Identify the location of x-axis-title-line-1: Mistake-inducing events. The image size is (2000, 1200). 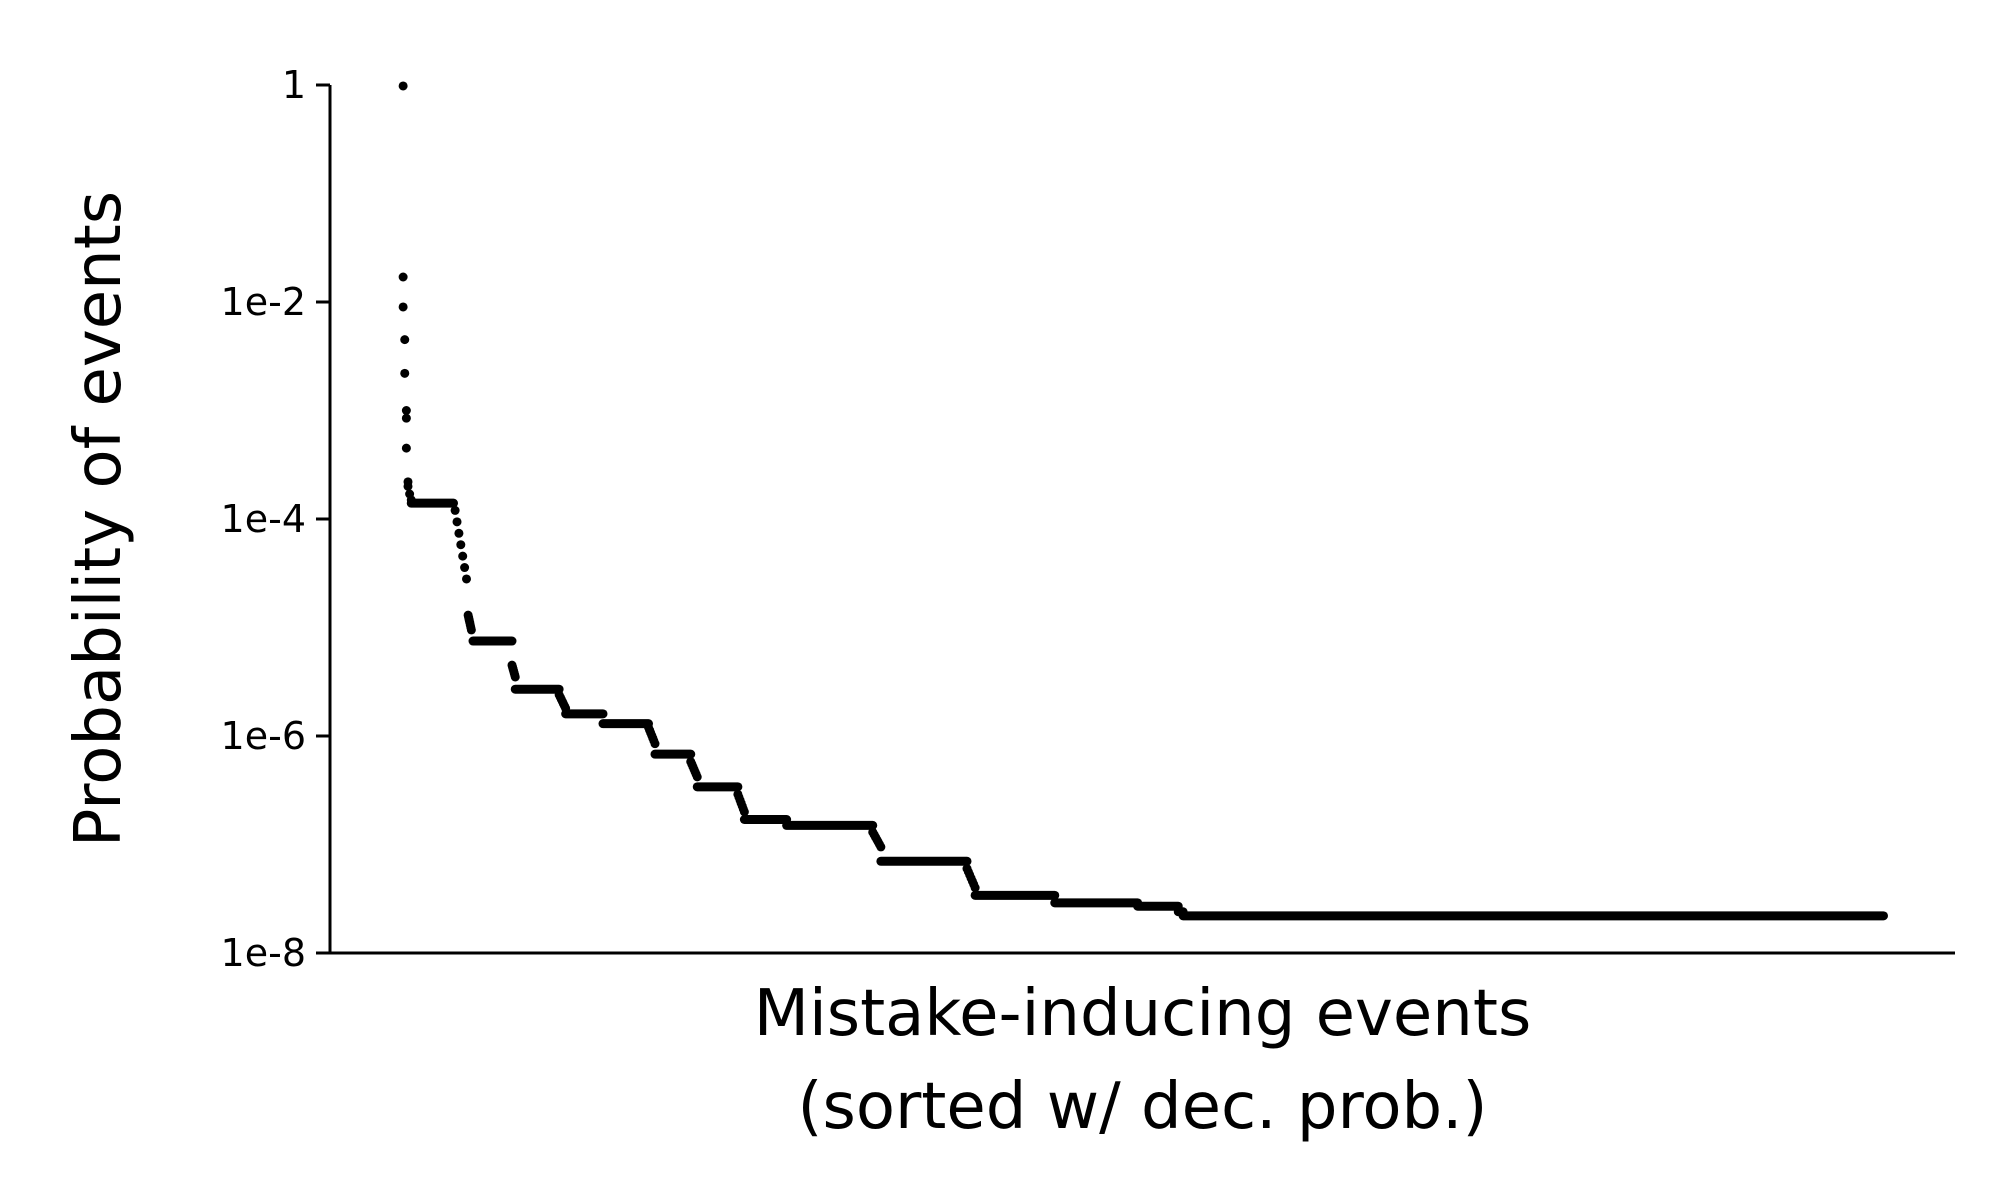
(1143, 1014).